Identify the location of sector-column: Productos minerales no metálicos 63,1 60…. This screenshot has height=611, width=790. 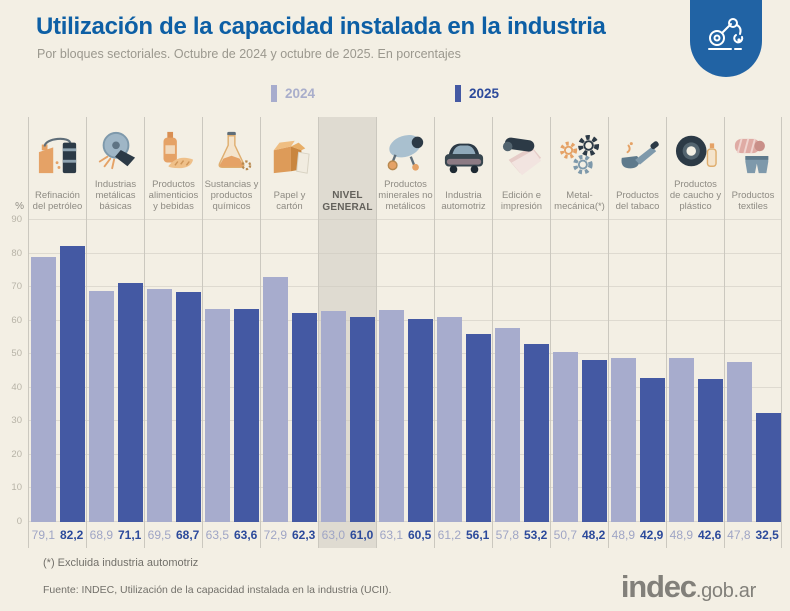
(405, 332).